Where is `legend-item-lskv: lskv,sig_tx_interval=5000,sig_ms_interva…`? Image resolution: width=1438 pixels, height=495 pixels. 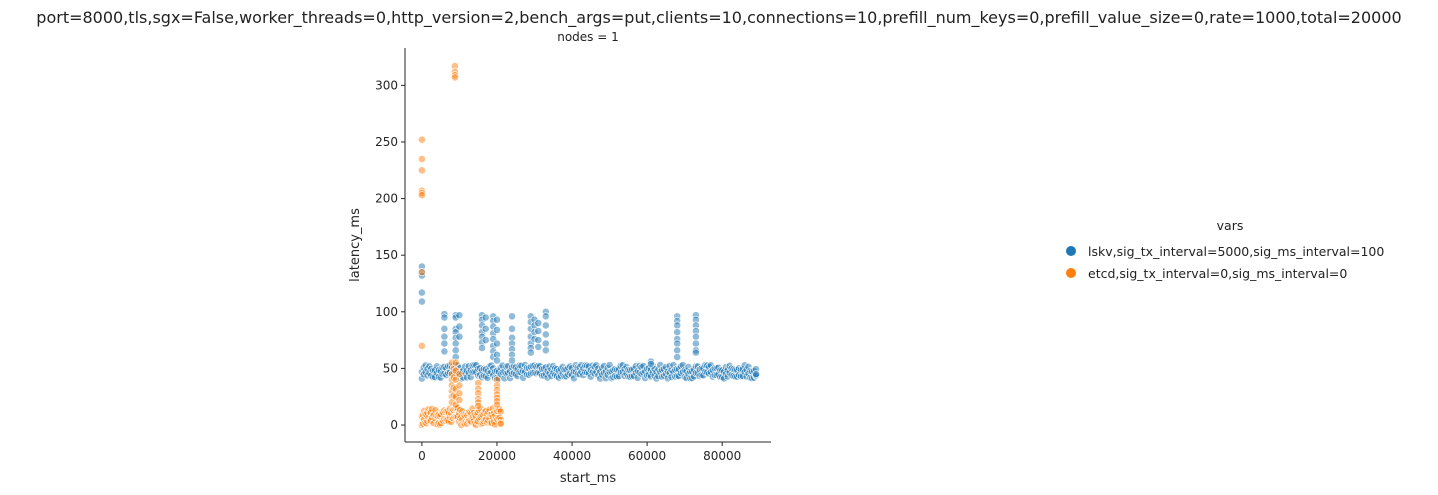
legend-item-lskv: lskv,sig_tx_interval=5000,sig_ms_interva… is located at coordinates (1230, 251).